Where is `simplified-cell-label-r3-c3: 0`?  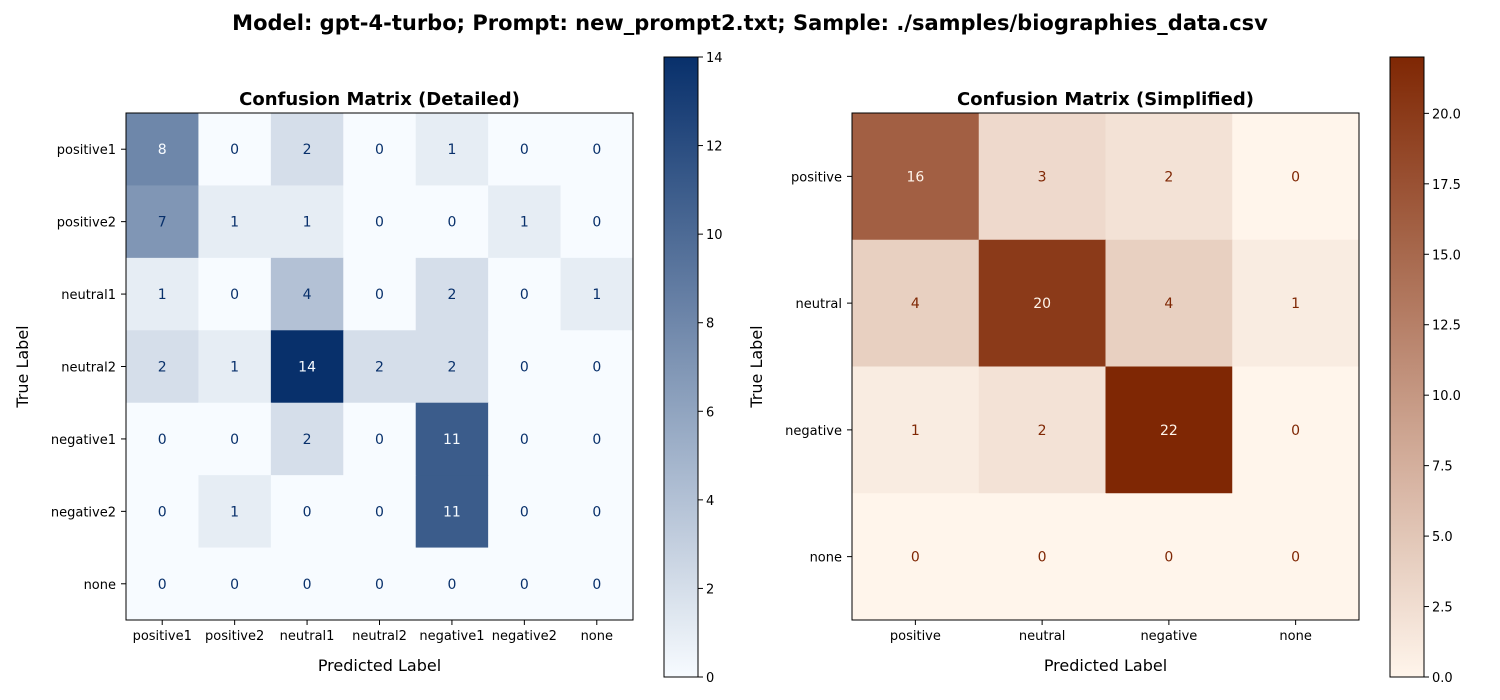 simplified-cell-label-r3-c3: 0 is located at coordinates (1295, 558).